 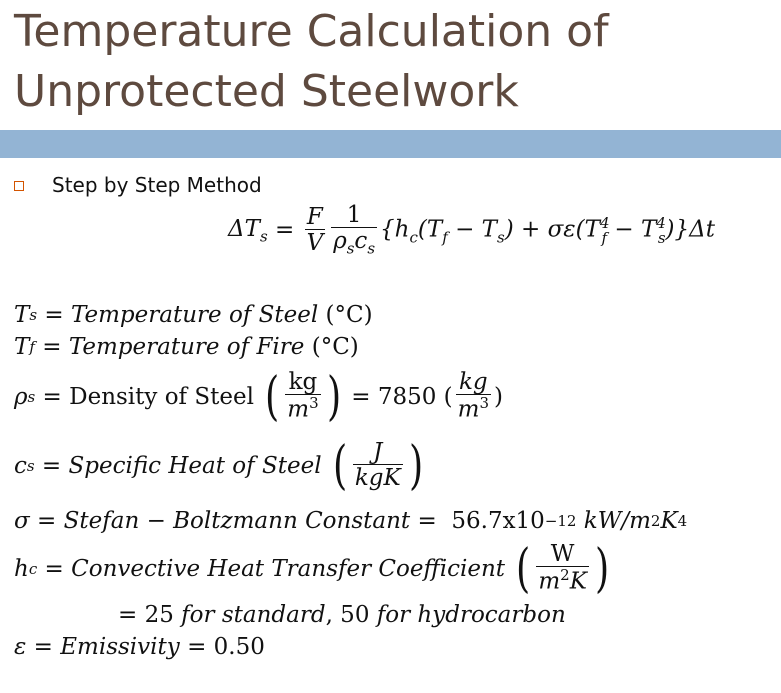 I want to click on fraction-one-over-rho-c: 1 ρscs, so click(x=354, y=230).